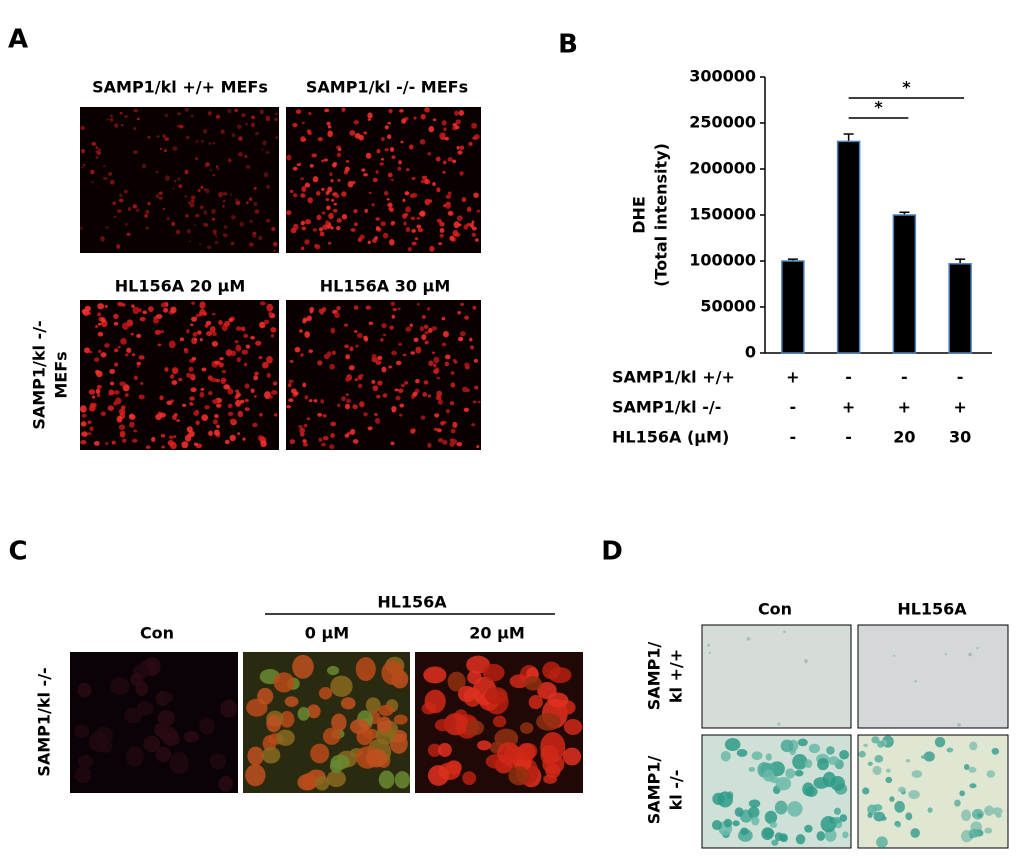 This screenshot has height=862, width=1020. I want to click on significance-label: *, so click(906, 87).